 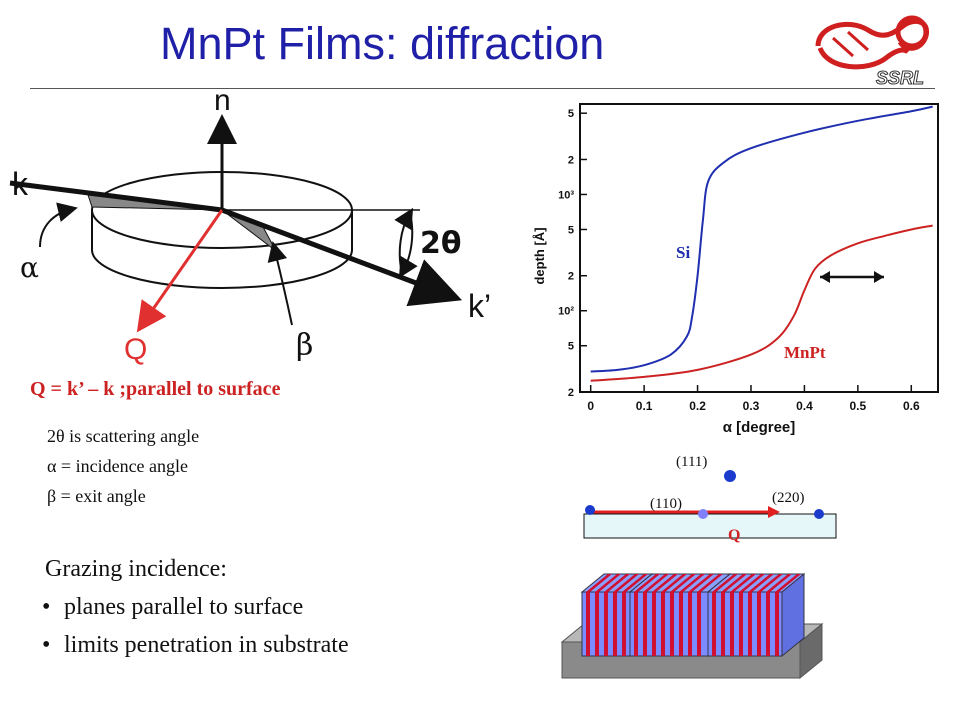 I want to click on series-lines, so click(x=761, y=243).